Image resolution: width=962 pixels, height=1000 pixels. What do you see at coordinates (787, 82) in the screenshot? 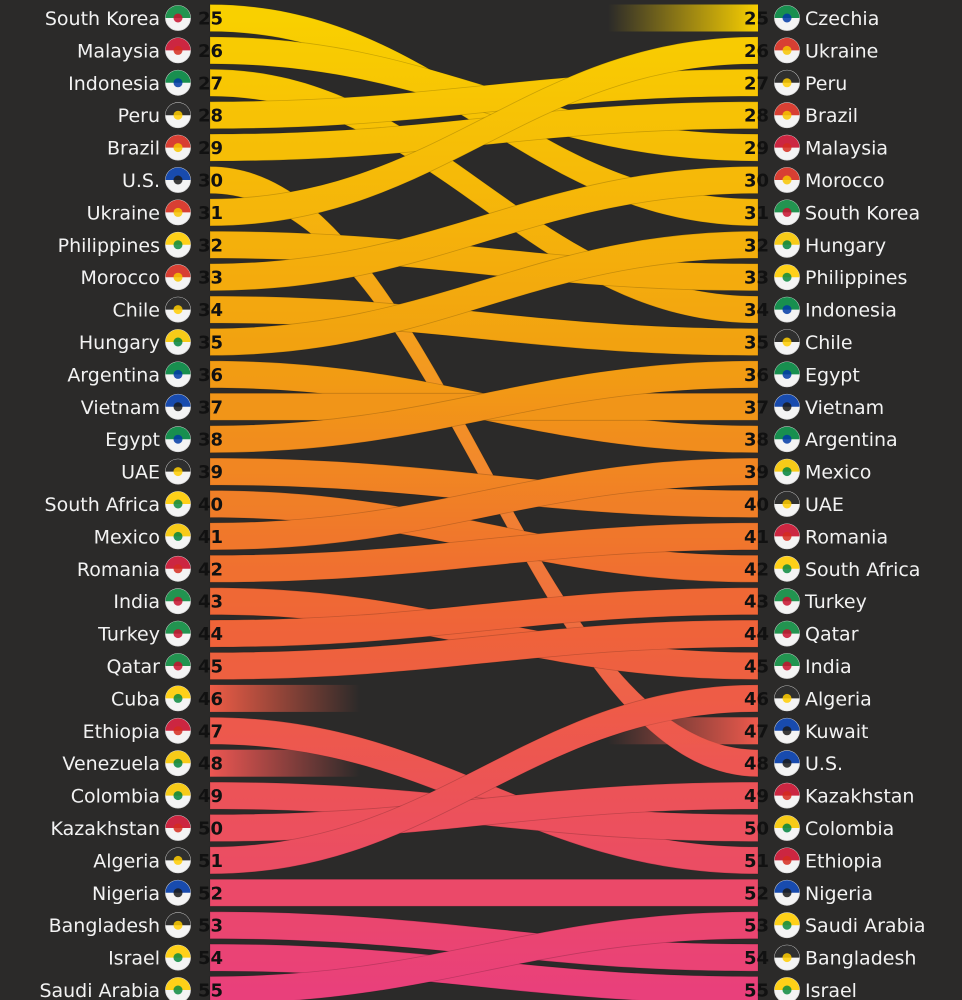
I see `peru-flag-icon` at bounding box center [787, 82].